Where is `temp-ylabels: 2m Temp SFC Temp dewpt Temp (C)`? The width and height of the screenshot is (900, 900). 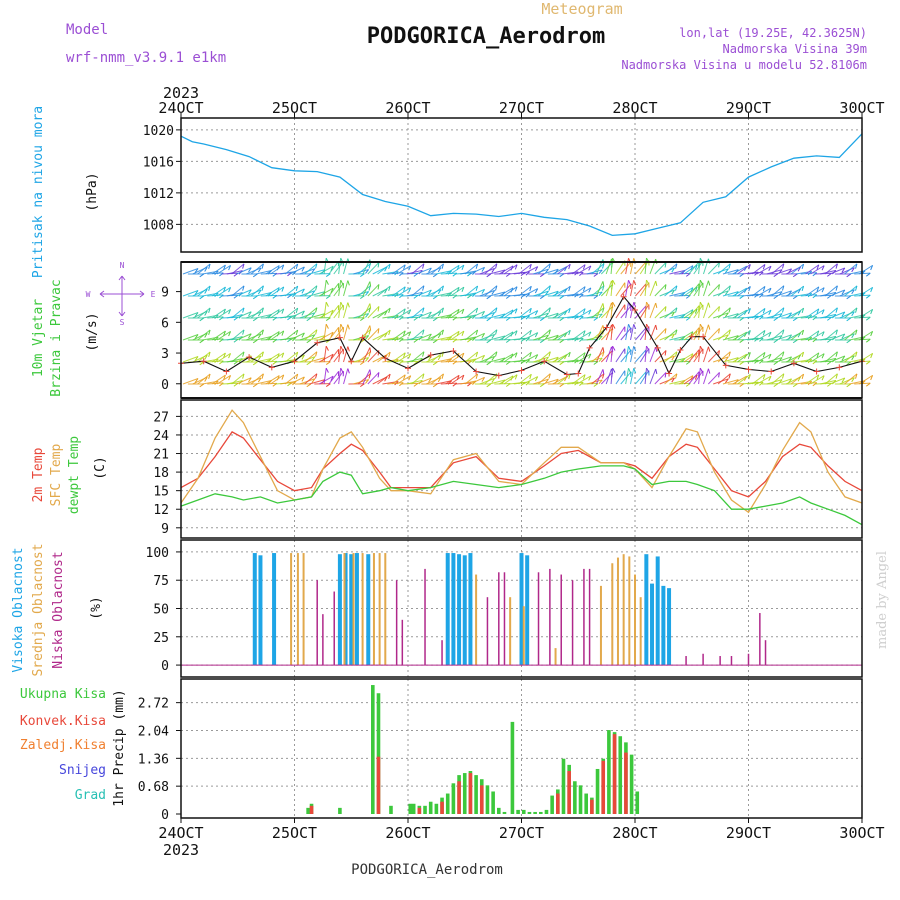 temp-ylabels: 2m Temp SFC Temp dewpt Temp (C) is located at coordinates (69, 475).